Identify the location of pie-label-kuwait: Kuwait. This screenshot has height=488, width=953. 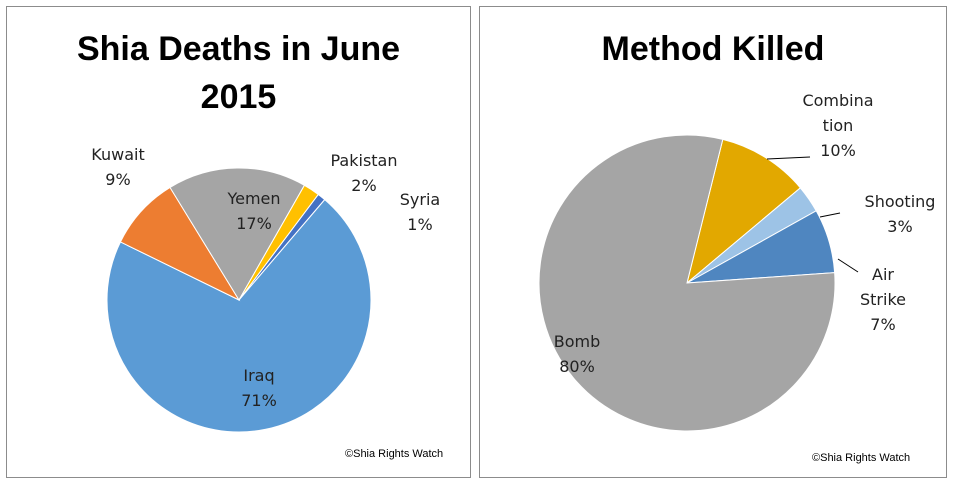
(117, 154).